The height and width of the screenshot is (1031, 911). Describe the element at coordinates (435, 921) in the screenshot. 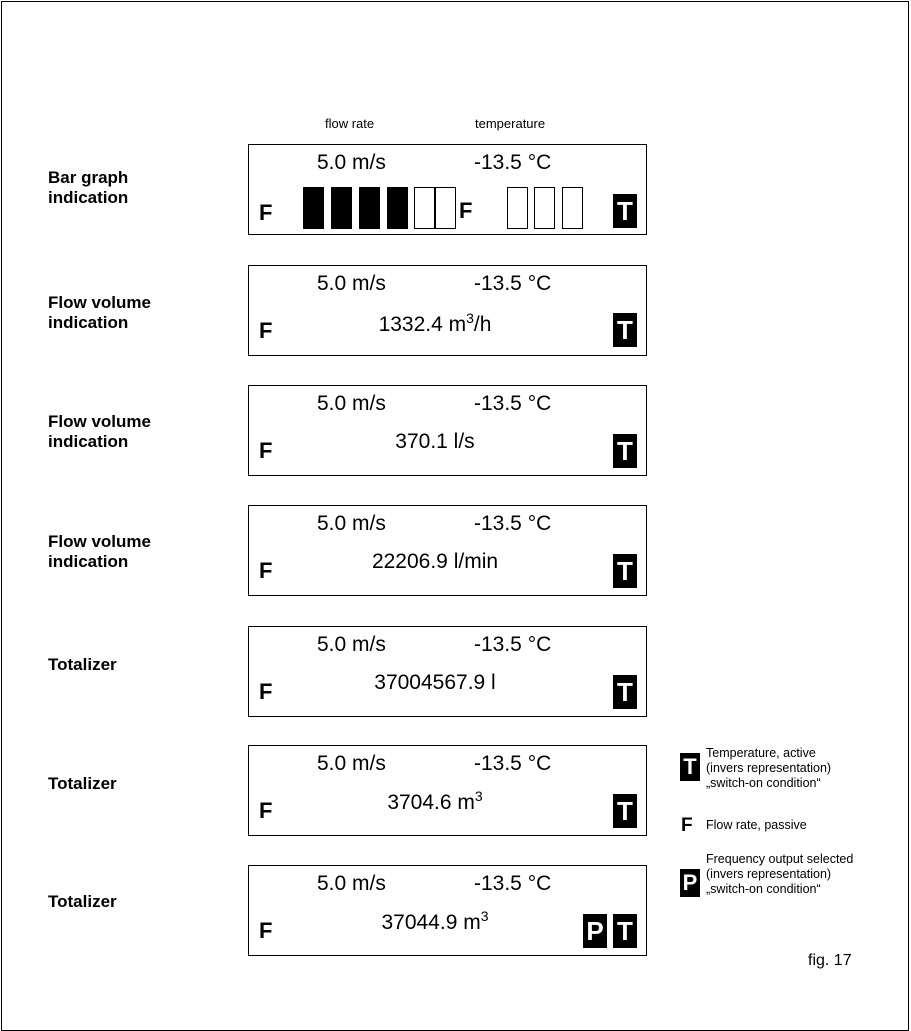

I see `totalizer-value: 37044.9 m3` at that location.